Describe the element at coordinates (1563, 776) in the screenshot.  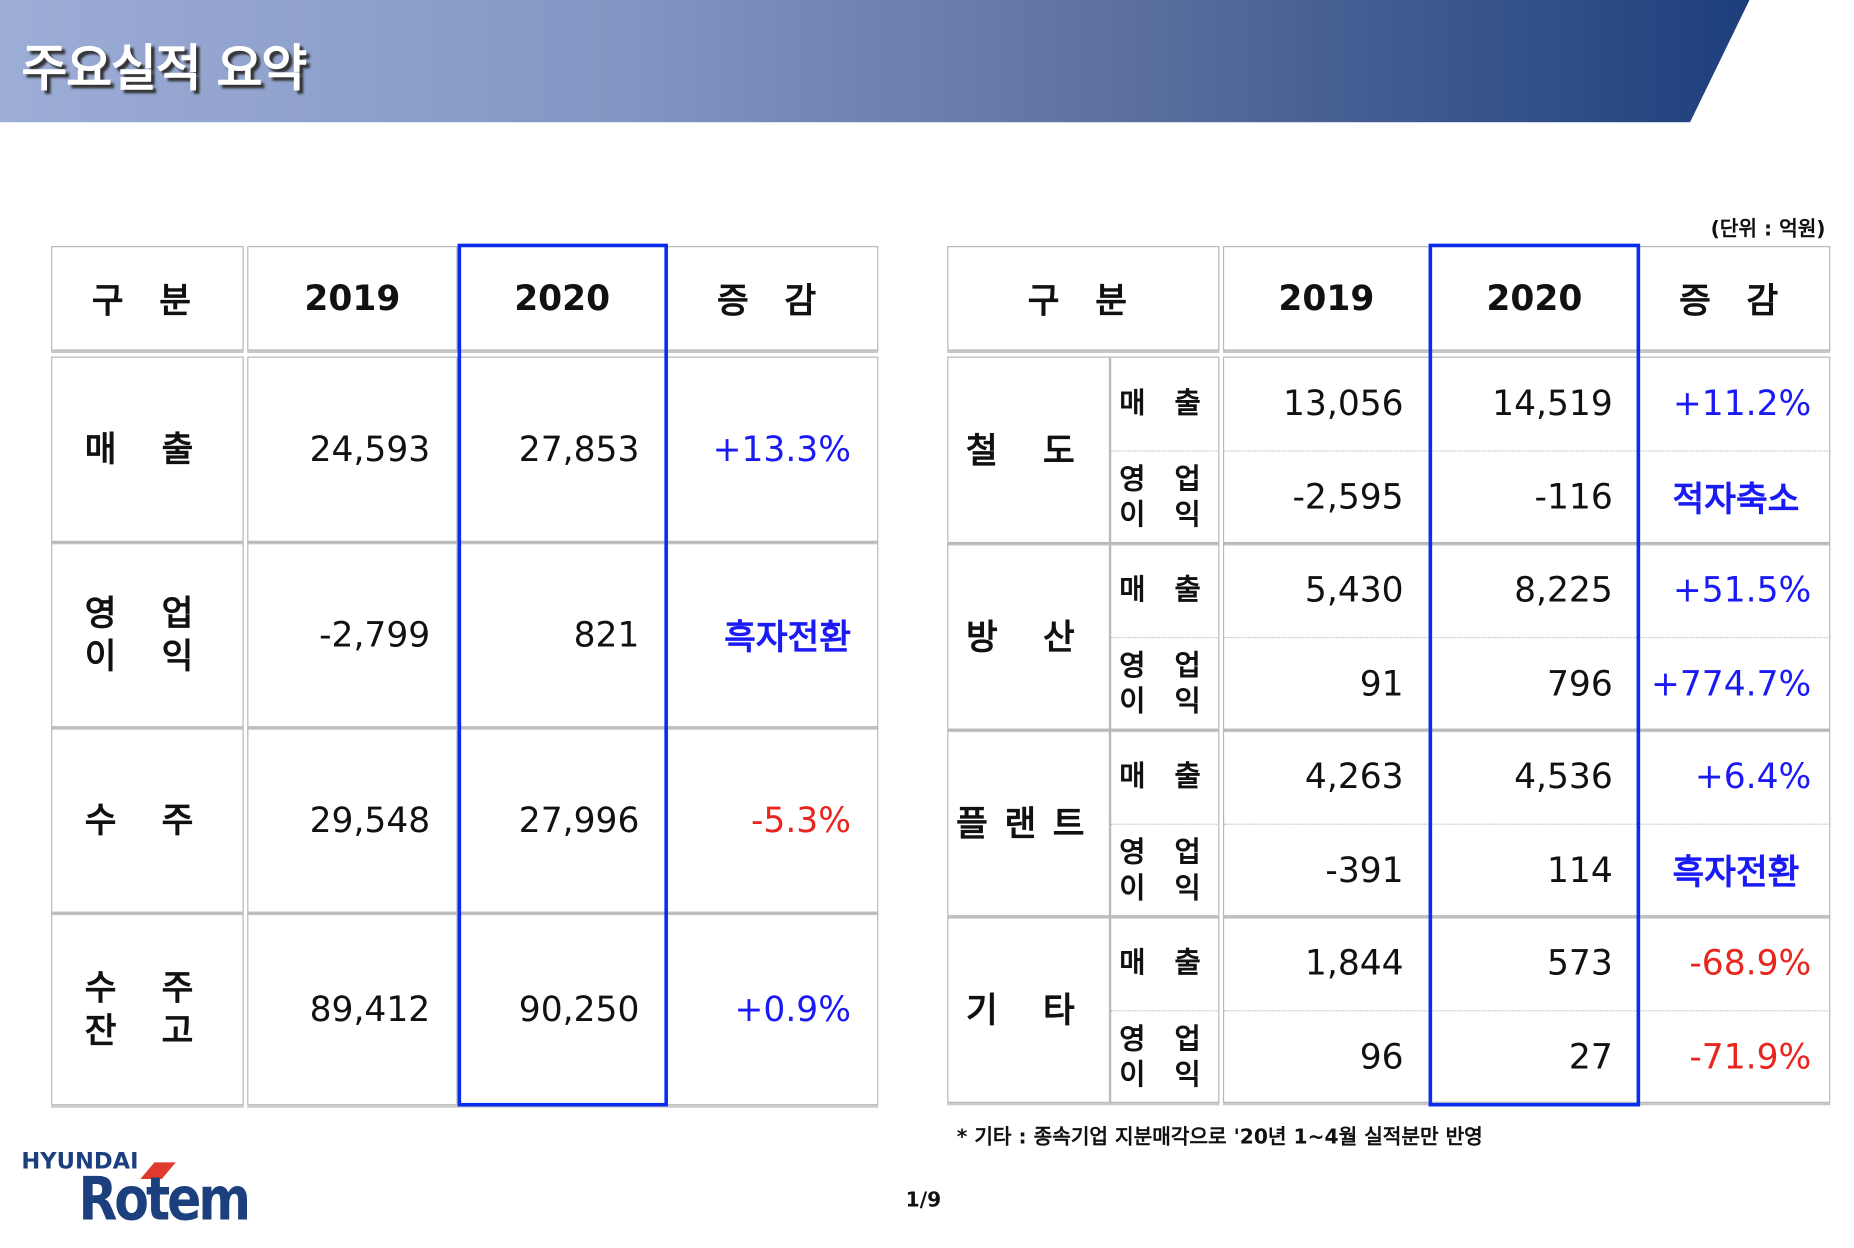
I see `value-2020: 4,536` at that location.